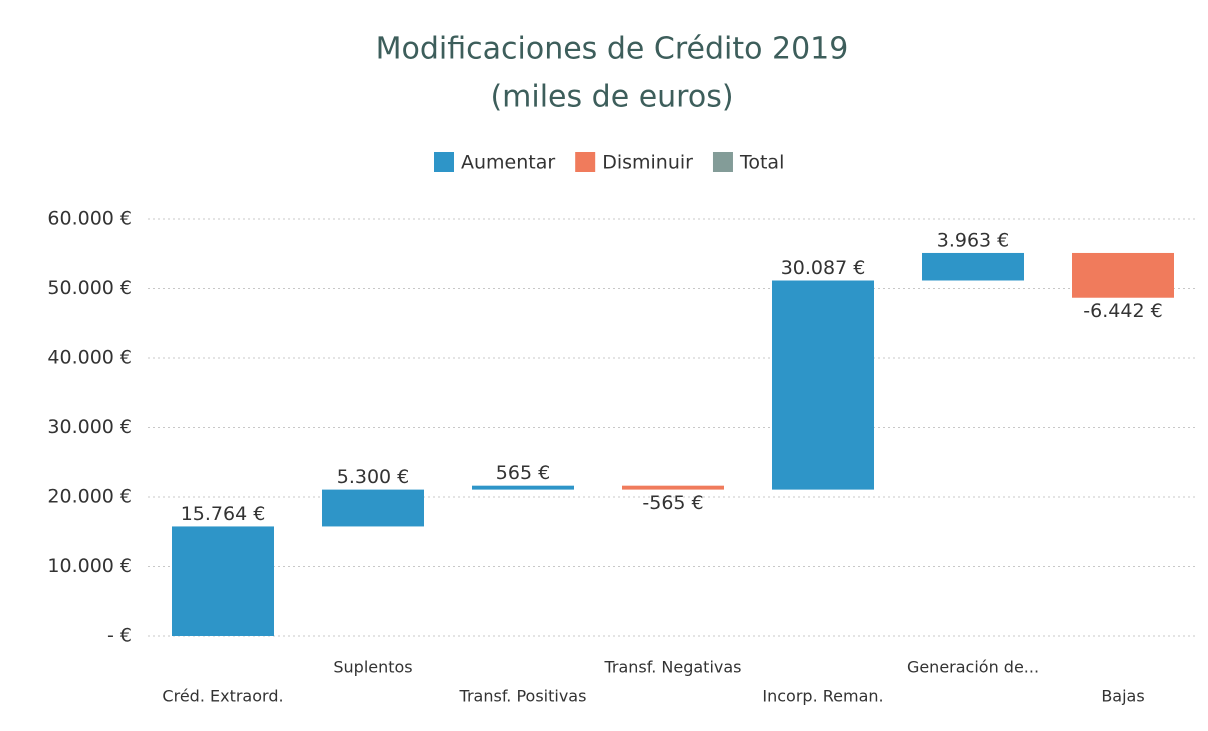 Image resolution: width=1208 pixels, height=731 pixels. I want to click on y-tick-label: 50.000 €, so click(89, 288).